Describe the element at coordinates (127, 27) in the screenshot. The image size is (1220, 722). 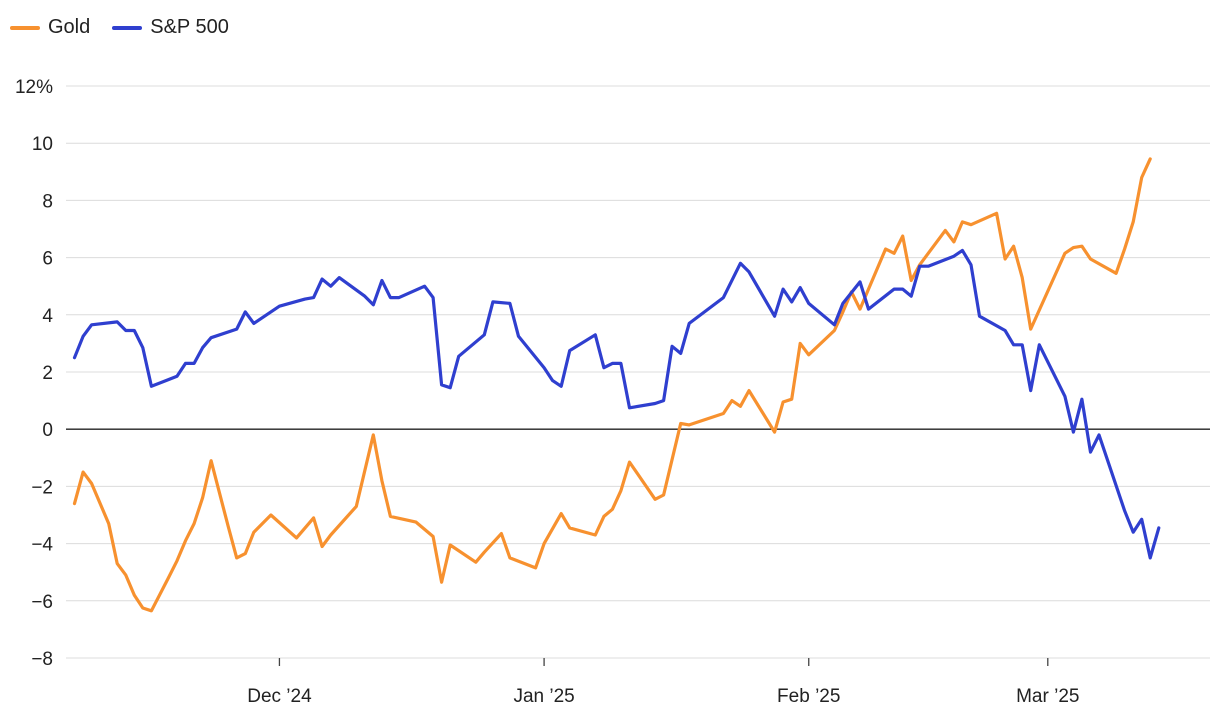
I see `legend-swatch-sp500` at that location.